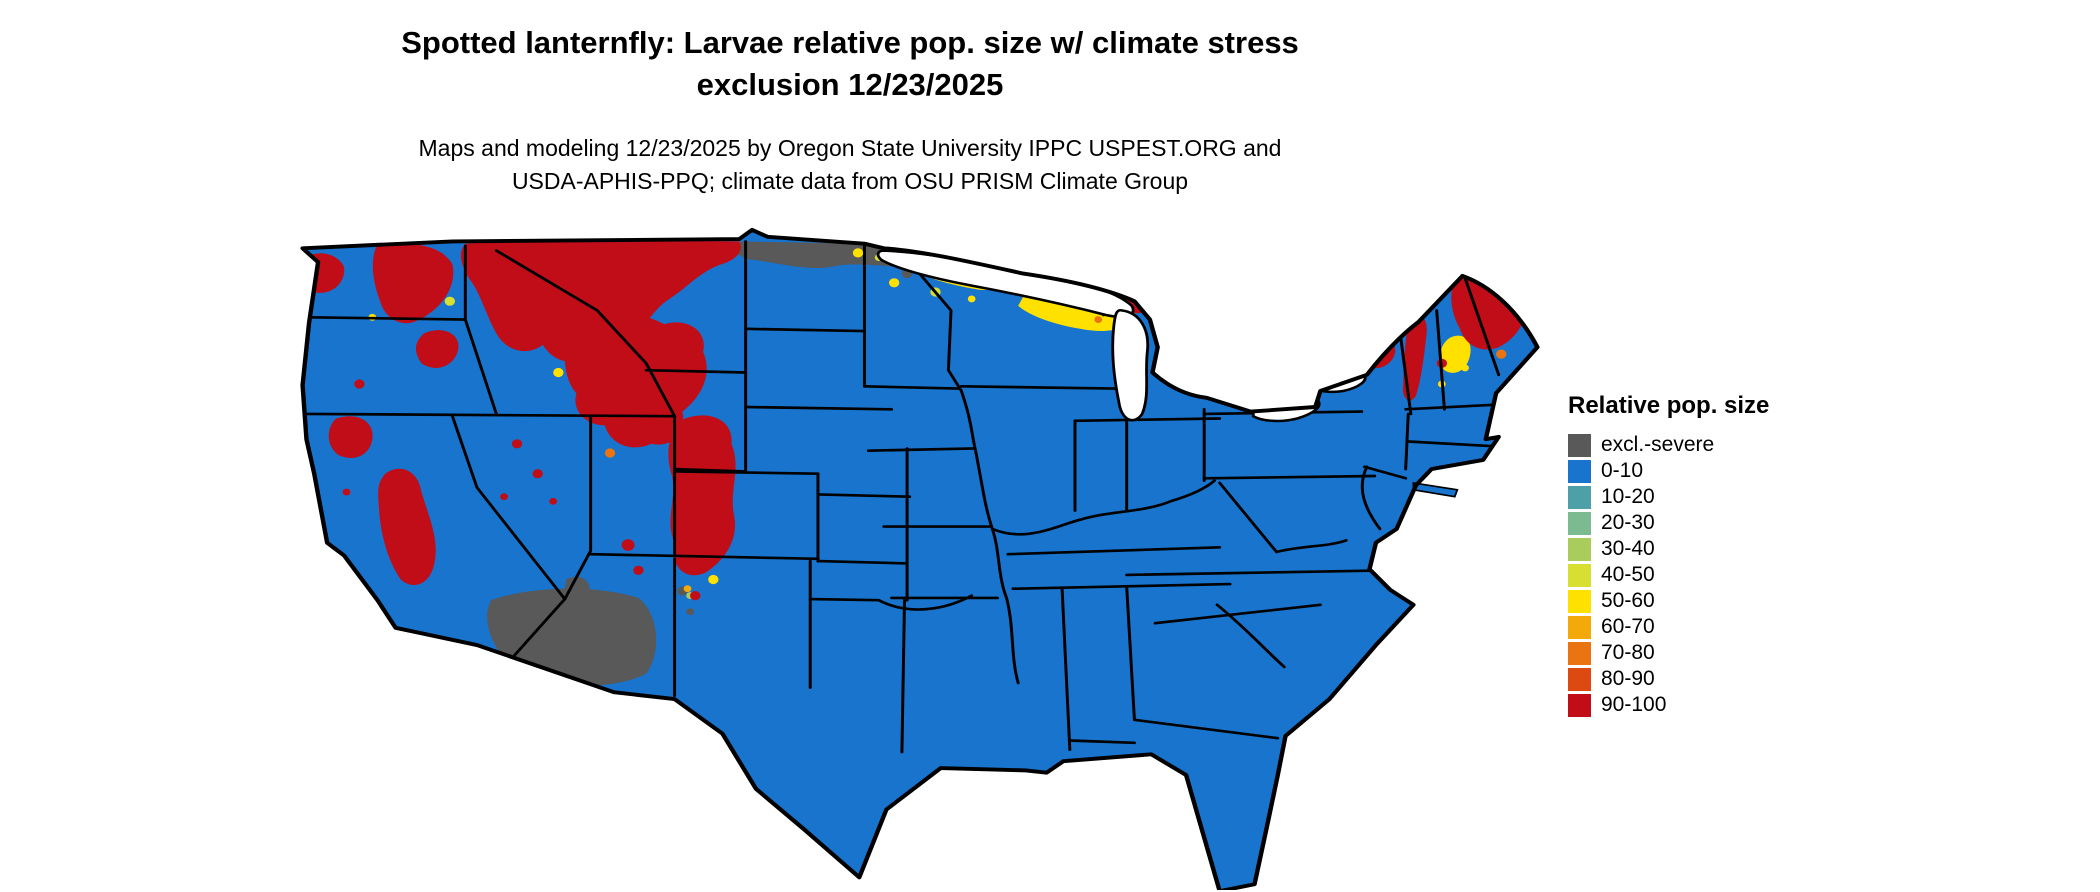  Describe the element at coordinates (1628, 496) in the screenshot. I see `legend-label: 10-20` at that location.